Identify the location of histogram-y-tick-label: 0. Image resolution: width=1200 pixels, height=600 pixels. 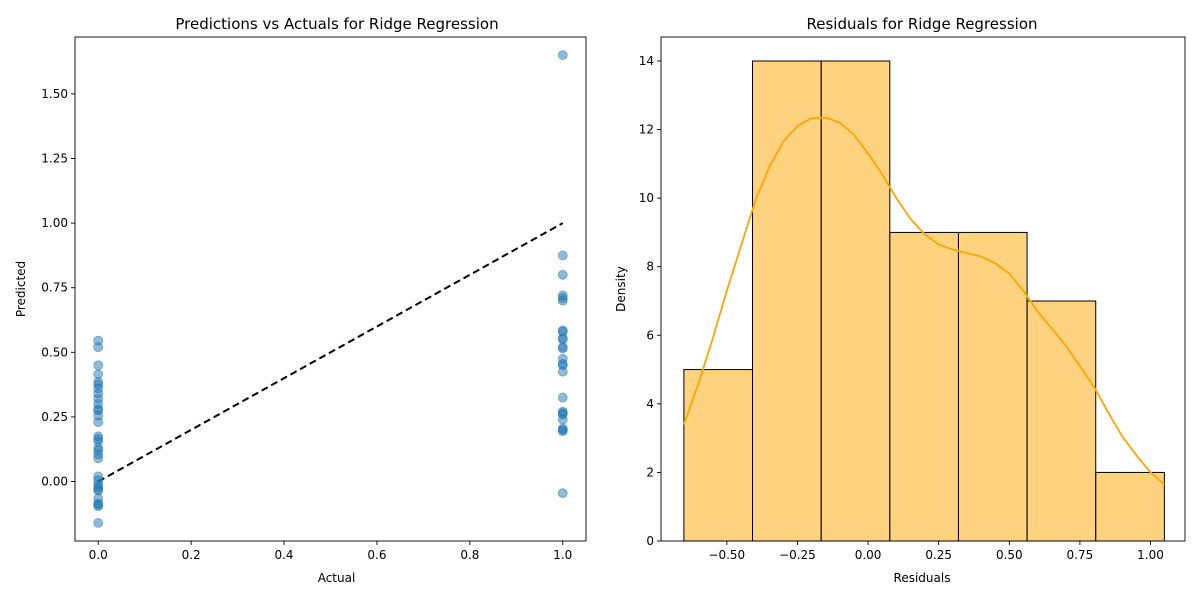
(650, 541).